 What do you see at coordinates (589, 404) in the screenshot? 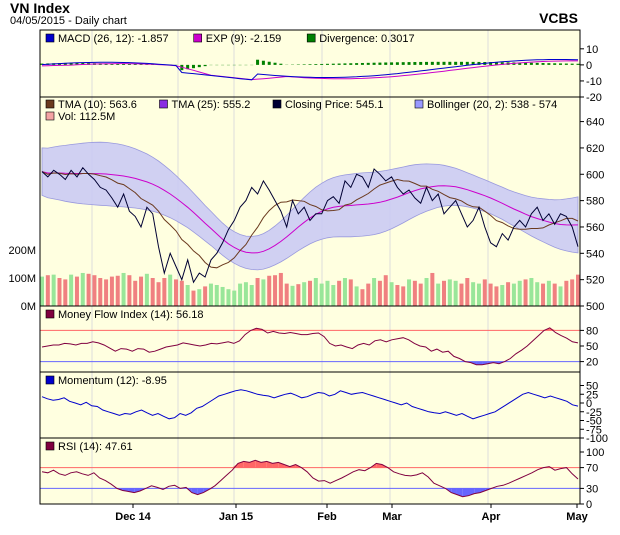
I see `momentum-axis-tick-label: 0` at bounding box center [589, 404].